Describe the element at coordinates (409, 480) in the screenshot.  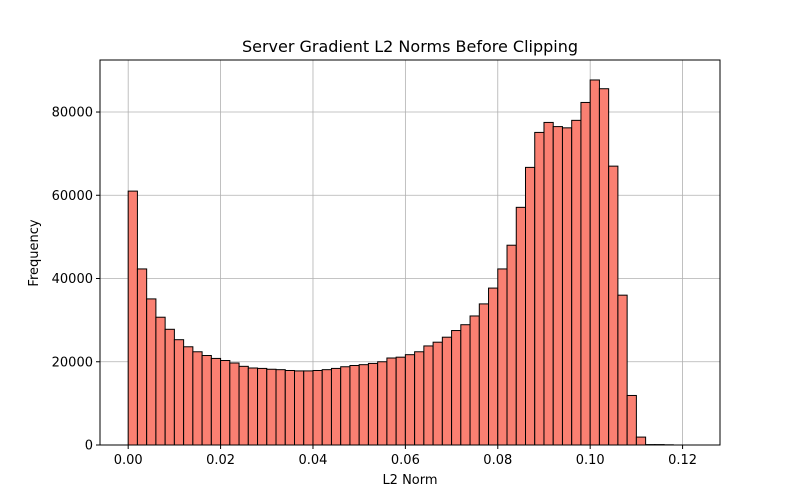
I see `x-axis-label: L2 Norm` at that location.